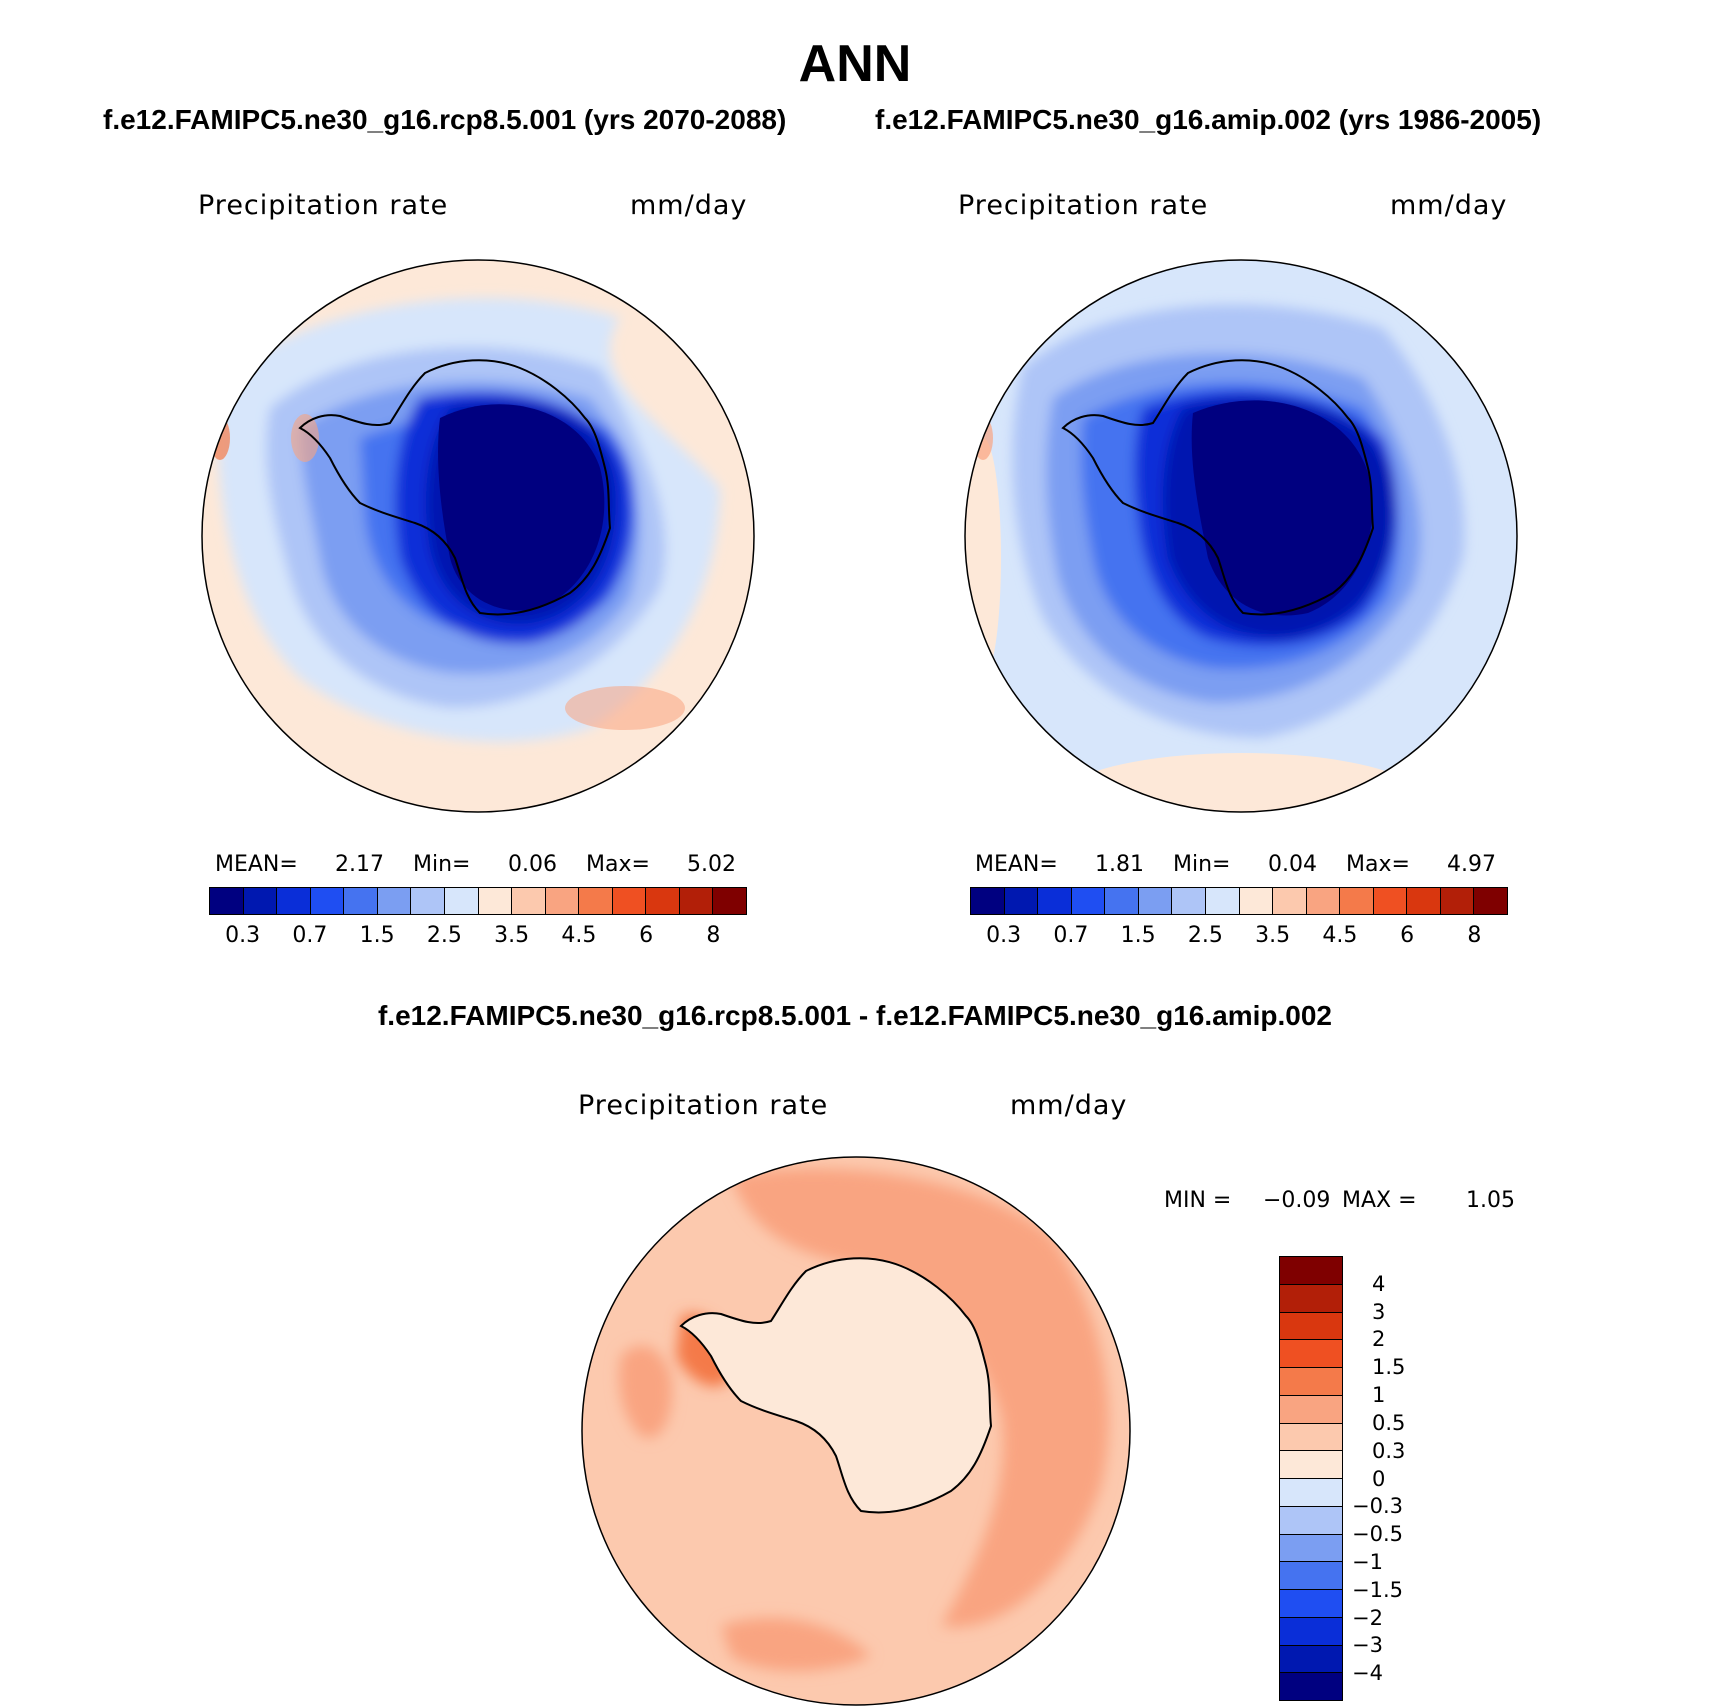 This screenshot has height=1706, width=1710. What do you see at coordinates (1311, 1478) in the screenshot?
I see `diff-colorbar` at bounding box center [1311, 1478].